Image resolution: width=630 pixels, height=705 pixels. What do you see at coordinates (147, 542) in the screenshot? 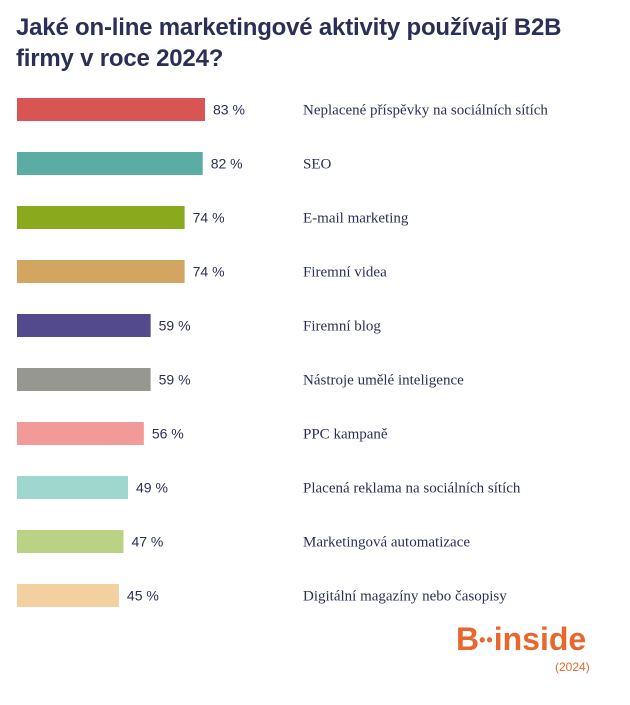
I see `data-label-8: 47 %` at bounding box center [147, 542].